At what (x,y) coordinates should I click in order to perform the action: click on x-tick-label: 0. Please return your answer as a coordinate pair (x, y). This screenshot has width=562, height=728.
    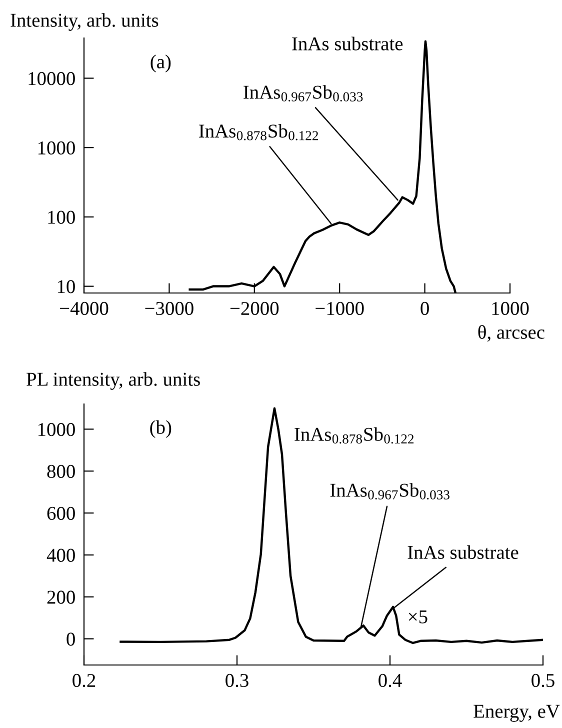
    Looking at the image, I should click on (424, 309).